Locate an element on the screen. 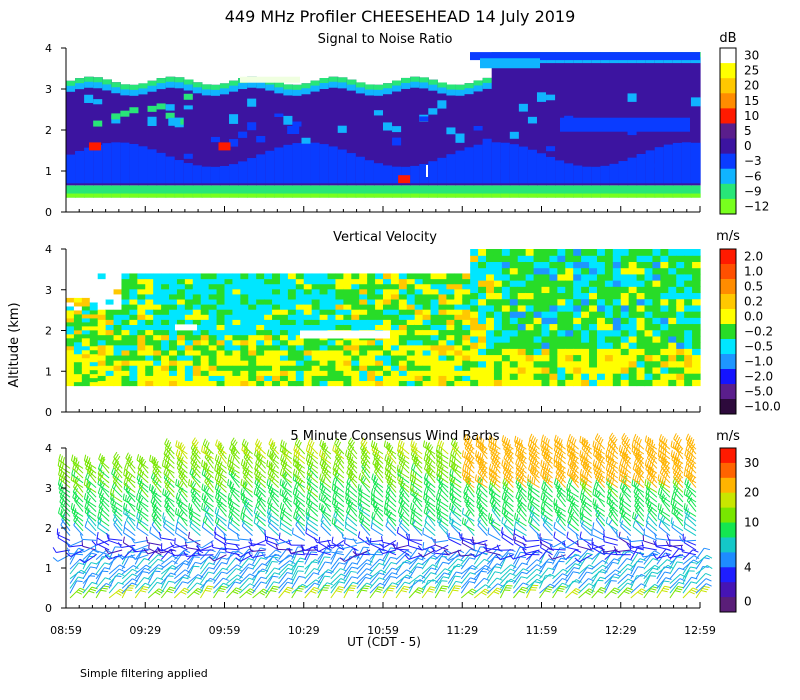 This screenshot has width=800, height=700. colorbar-swatch is located at coordinates (728, 302).